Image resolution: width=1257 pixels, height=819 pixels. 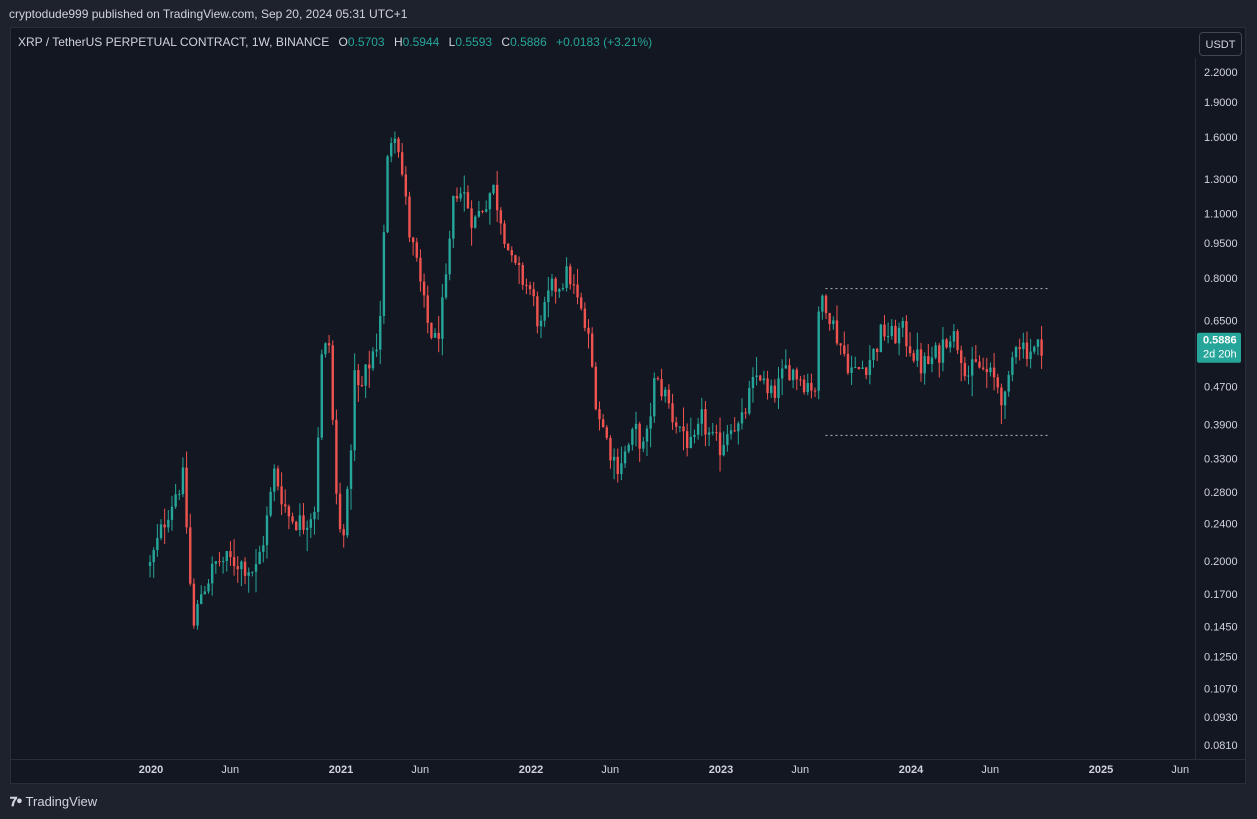 I want to click on time-tick-label: 2021, so click(x=341, y=770).